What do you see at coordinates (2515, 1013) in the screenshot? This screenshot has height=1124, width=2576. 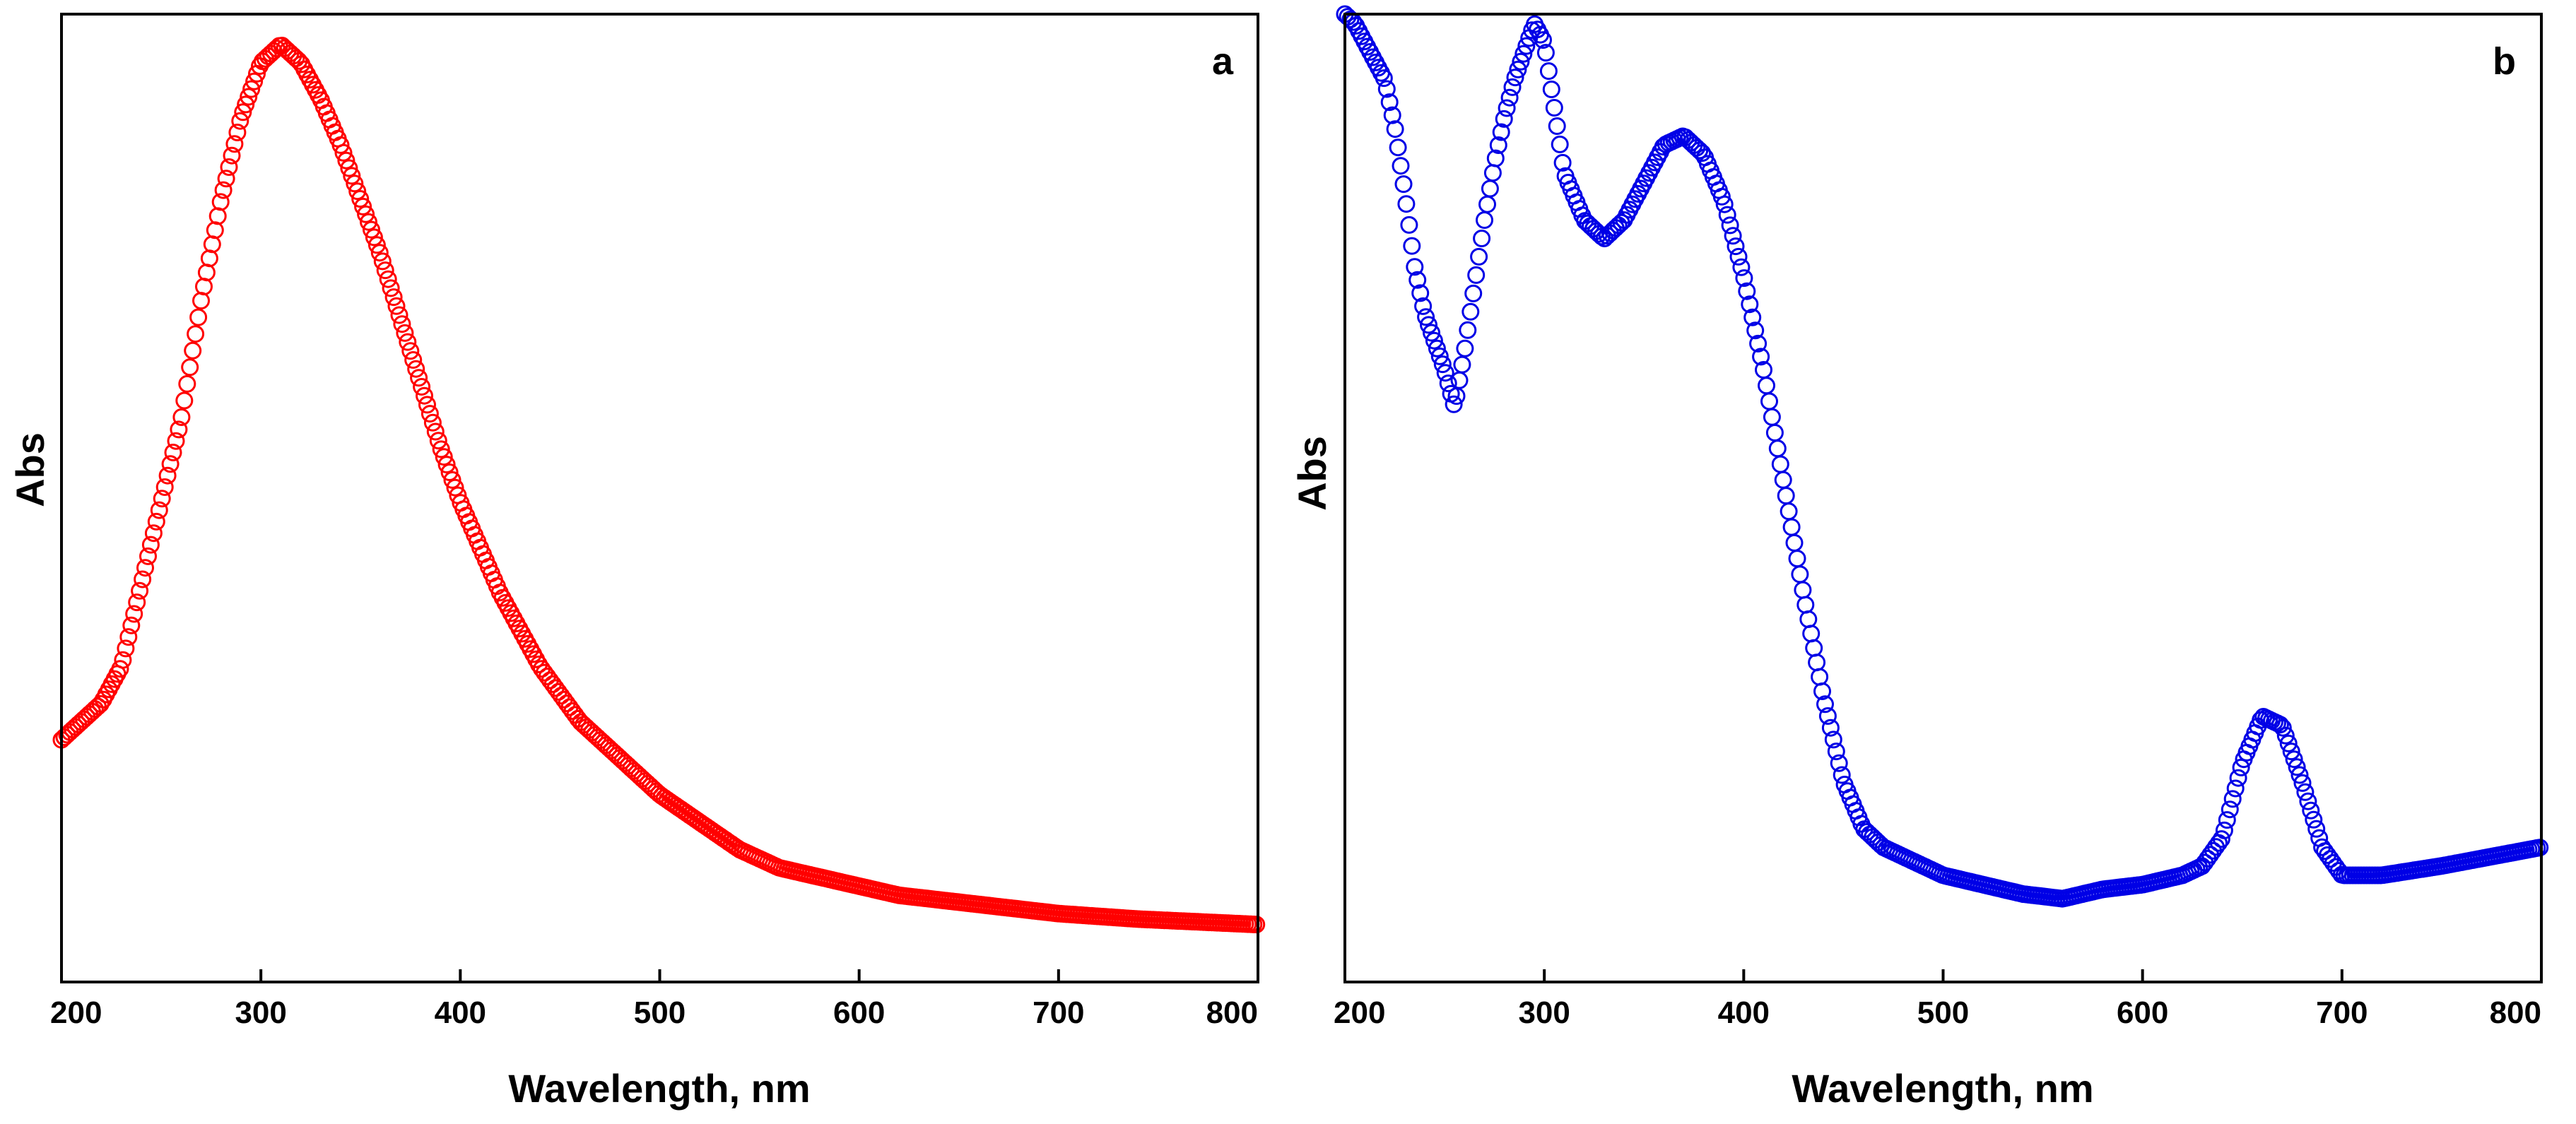 I see `x-tick-label: 800` at bounding box center [2515, 1013].